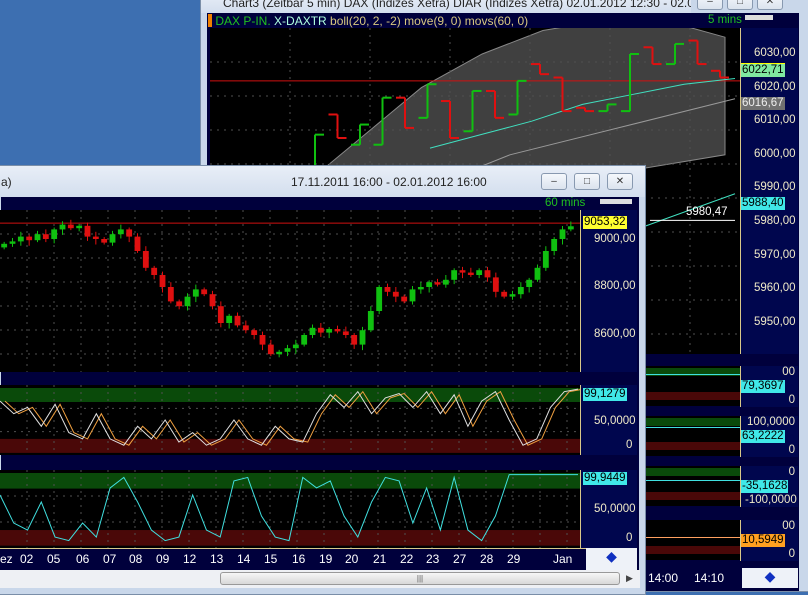  Describe the element at coordinates (27, 559) in the screenshot. I see `date-label: 02` at that location.